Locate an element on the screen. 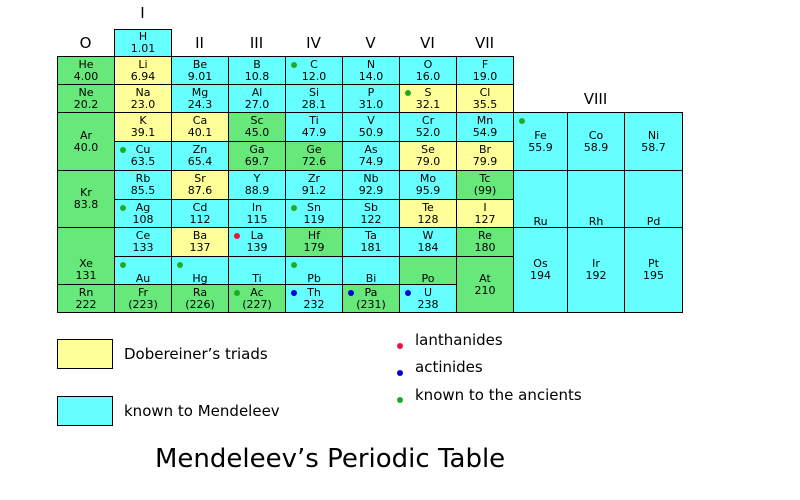 The width and height of the screenshot is (800, 500). element-weight: 24.3 is located at coordinates (200, 104).